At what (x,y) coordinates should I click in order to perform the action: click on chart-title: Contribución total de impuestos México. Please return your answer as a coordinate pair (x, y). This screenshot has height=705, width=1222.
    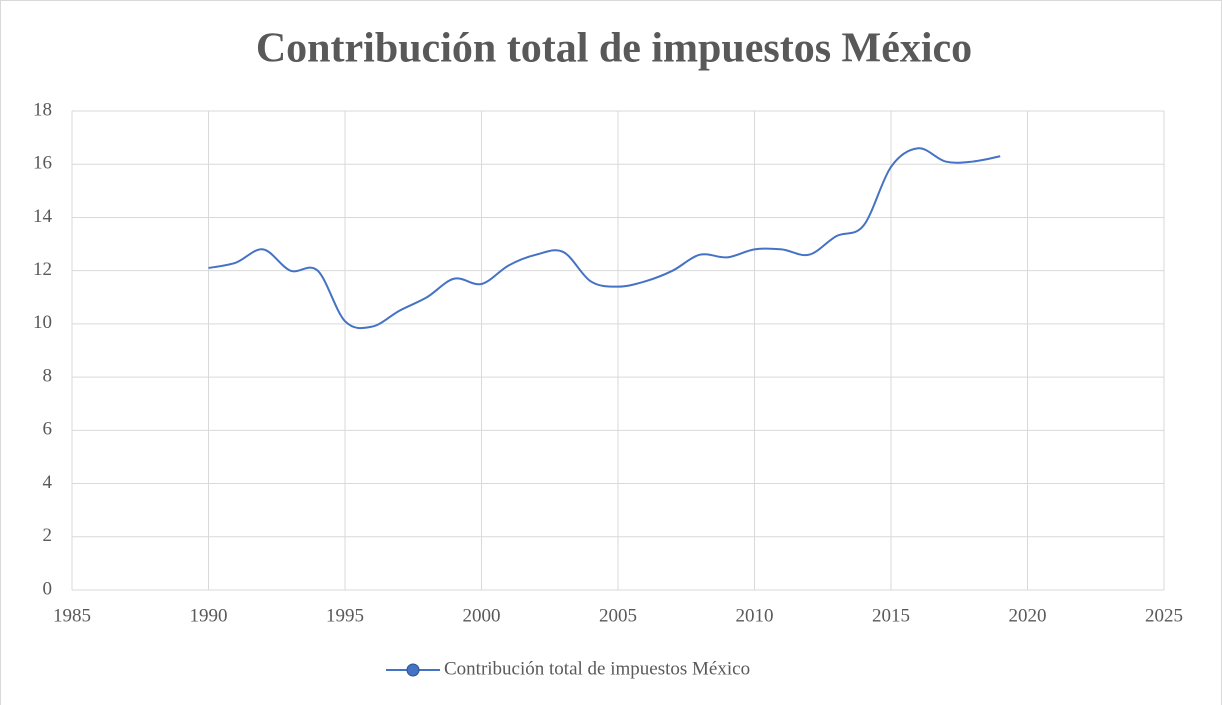
    Looking at the image, I should click on (614, 49).